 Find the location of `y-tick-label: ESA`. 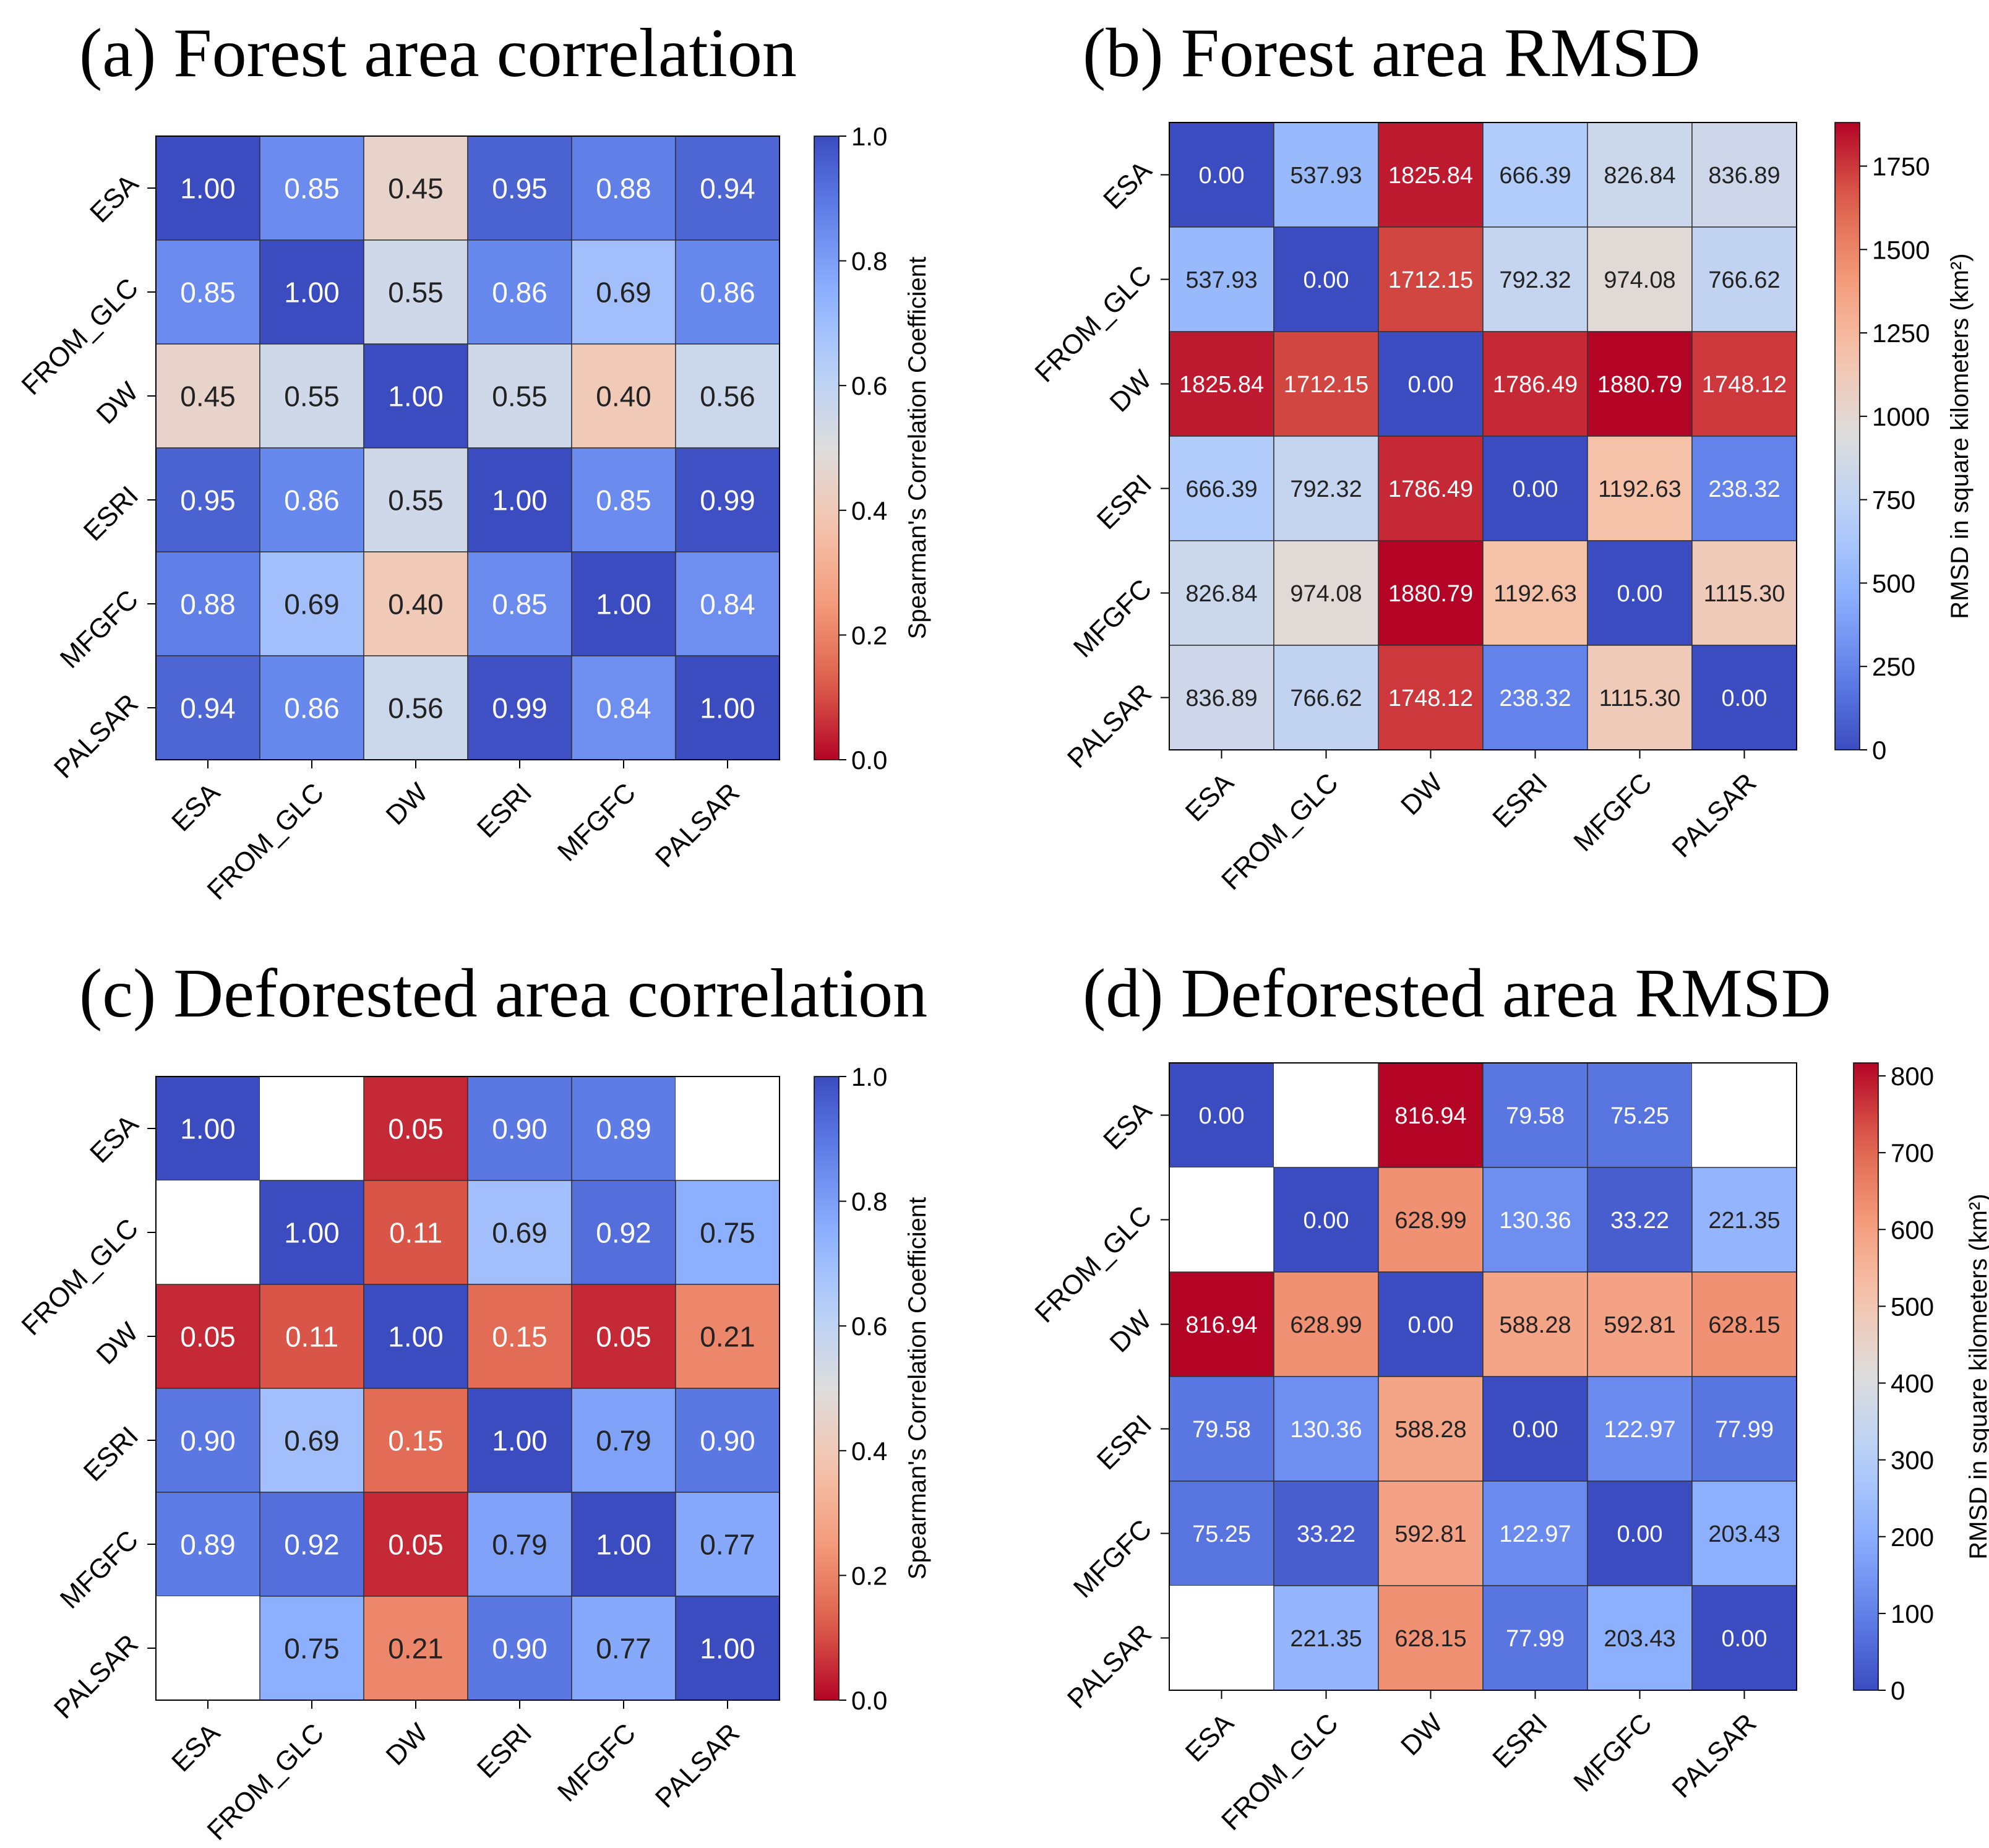

y-tick-label: ESA is located at coordinates (1128, 185).